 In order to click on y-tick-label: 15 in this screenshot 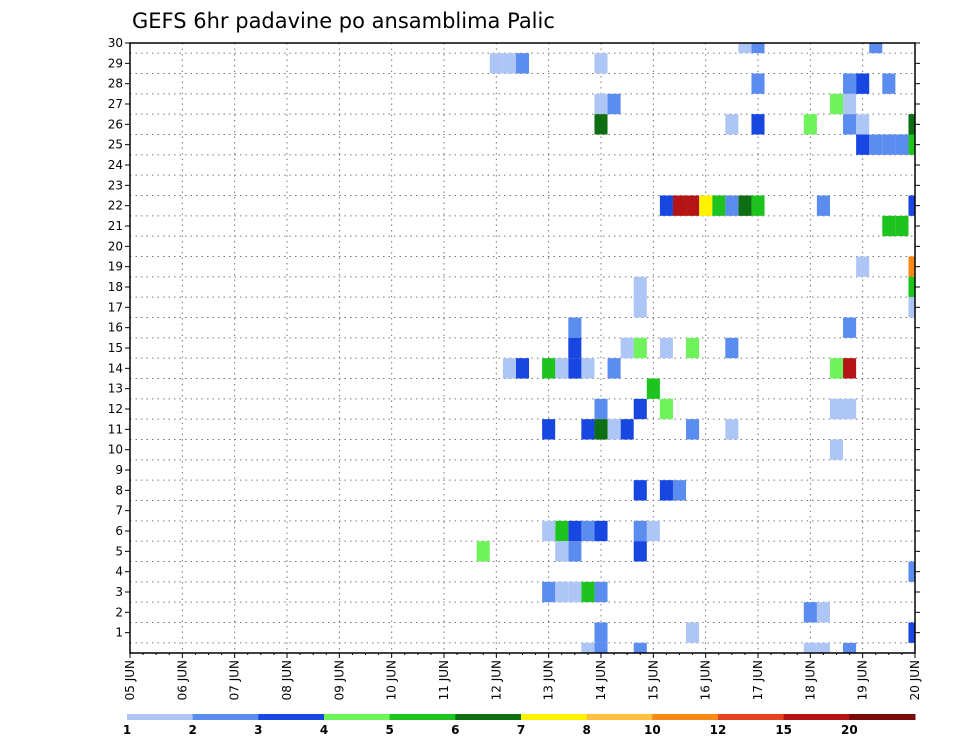, I will do `click(115, 348)`.